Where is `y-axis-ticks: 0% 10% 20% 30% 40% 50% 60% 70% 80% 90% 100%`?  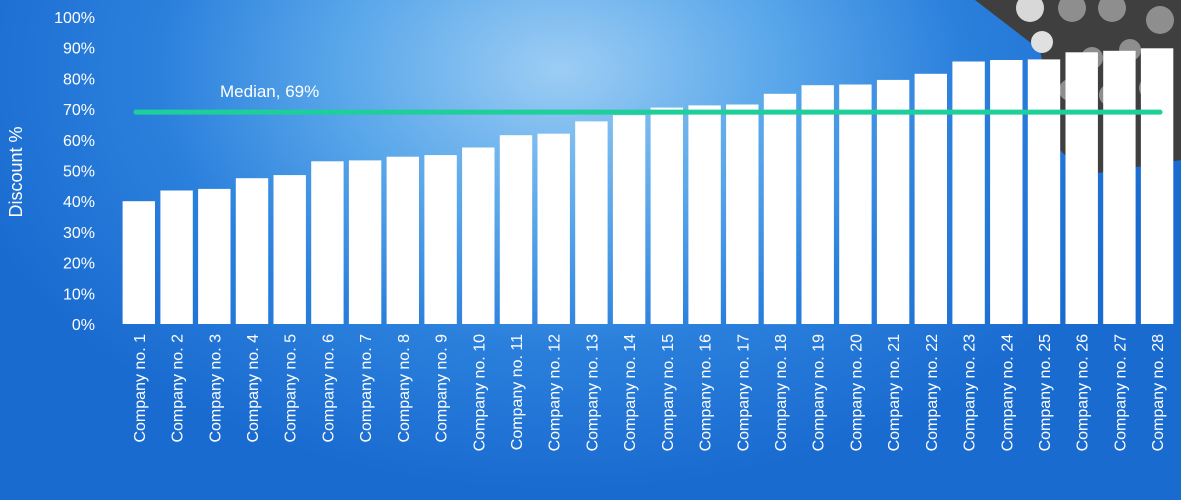 y-axis-ticks: 0% 10% 20% 30% 40% 50% 60% 70% 80% 90% 100% is located at coordinates (74, 172).